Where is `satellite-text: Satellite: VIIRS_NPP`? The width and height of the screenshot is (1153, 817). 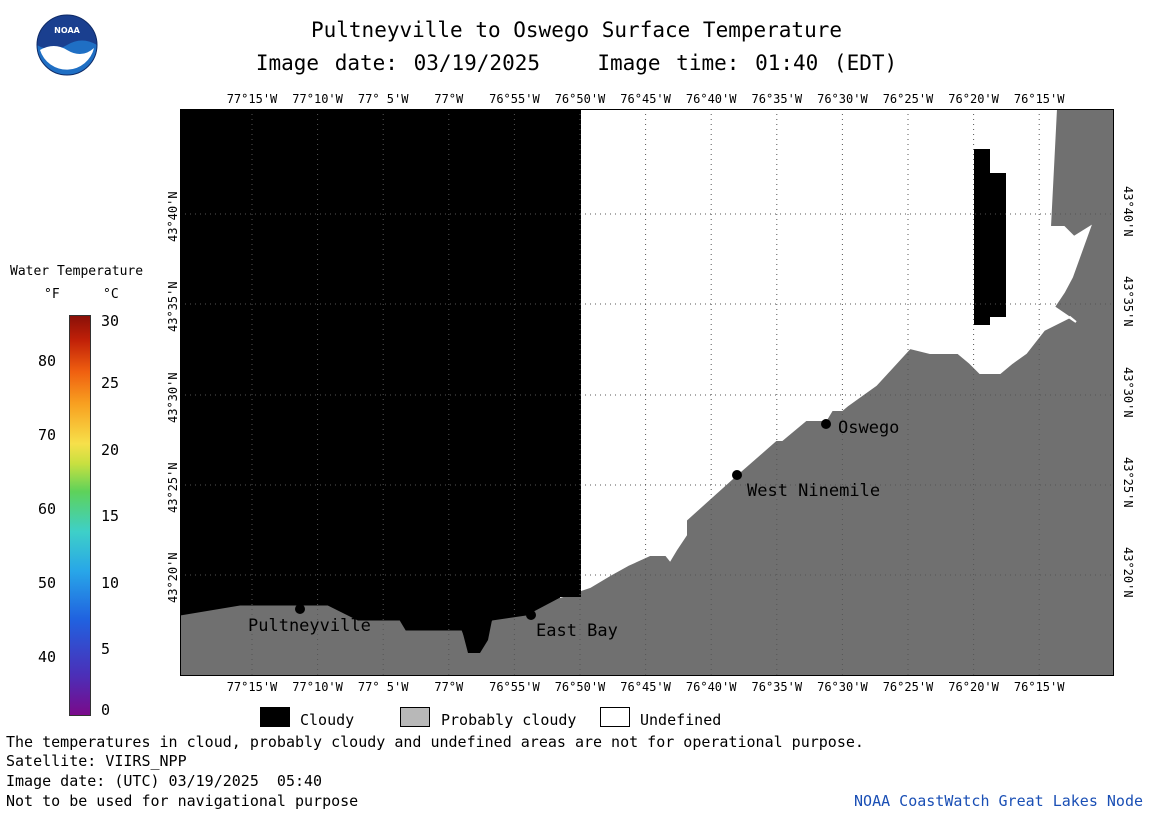
satellite-text: Satellite: VIIRS_NPP is located at coordinates (96, 761).